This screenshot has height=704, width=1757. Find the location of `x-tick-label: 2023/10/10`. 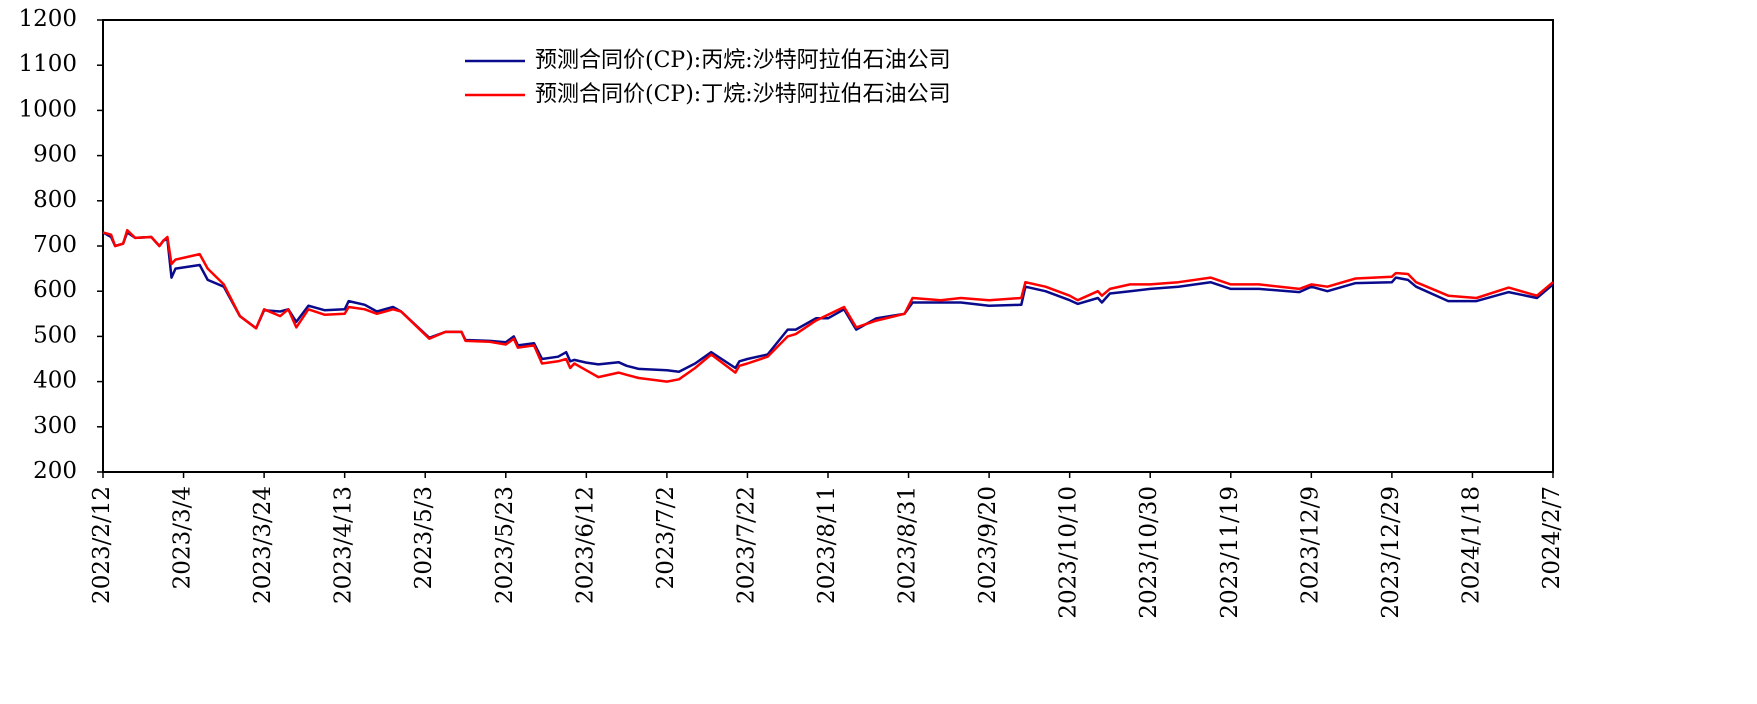

x-tick-label: 2023/10/10 is located at coordinates (1069, 552).